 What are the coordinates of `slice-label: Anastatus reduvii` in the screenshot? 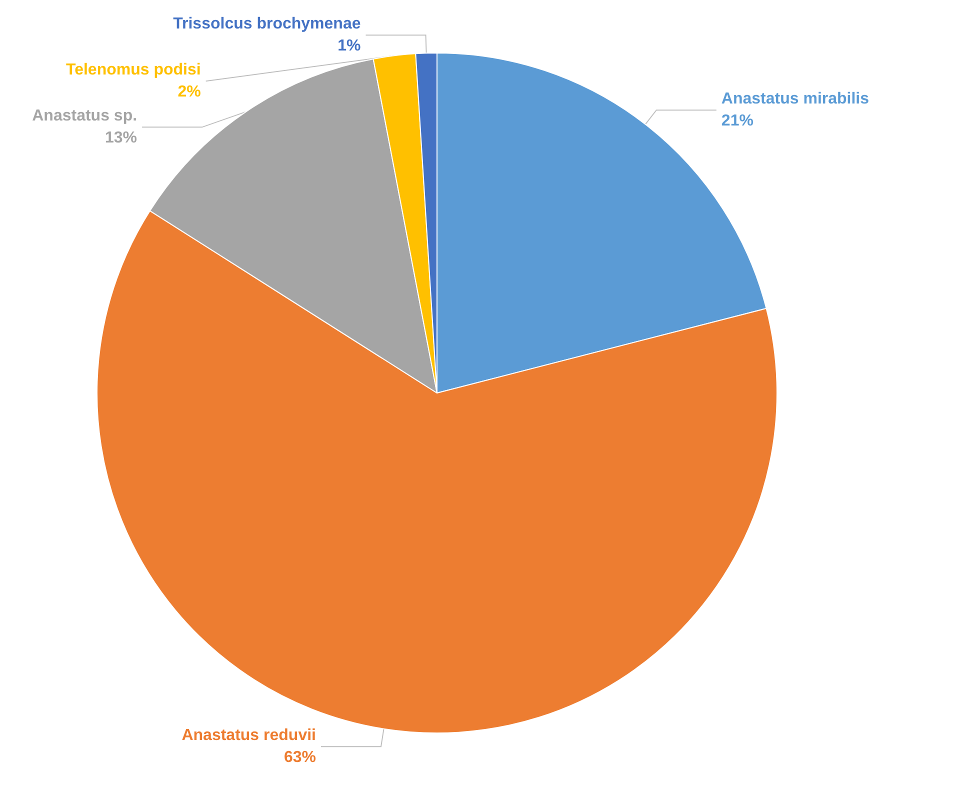 It's located at (249, 735).